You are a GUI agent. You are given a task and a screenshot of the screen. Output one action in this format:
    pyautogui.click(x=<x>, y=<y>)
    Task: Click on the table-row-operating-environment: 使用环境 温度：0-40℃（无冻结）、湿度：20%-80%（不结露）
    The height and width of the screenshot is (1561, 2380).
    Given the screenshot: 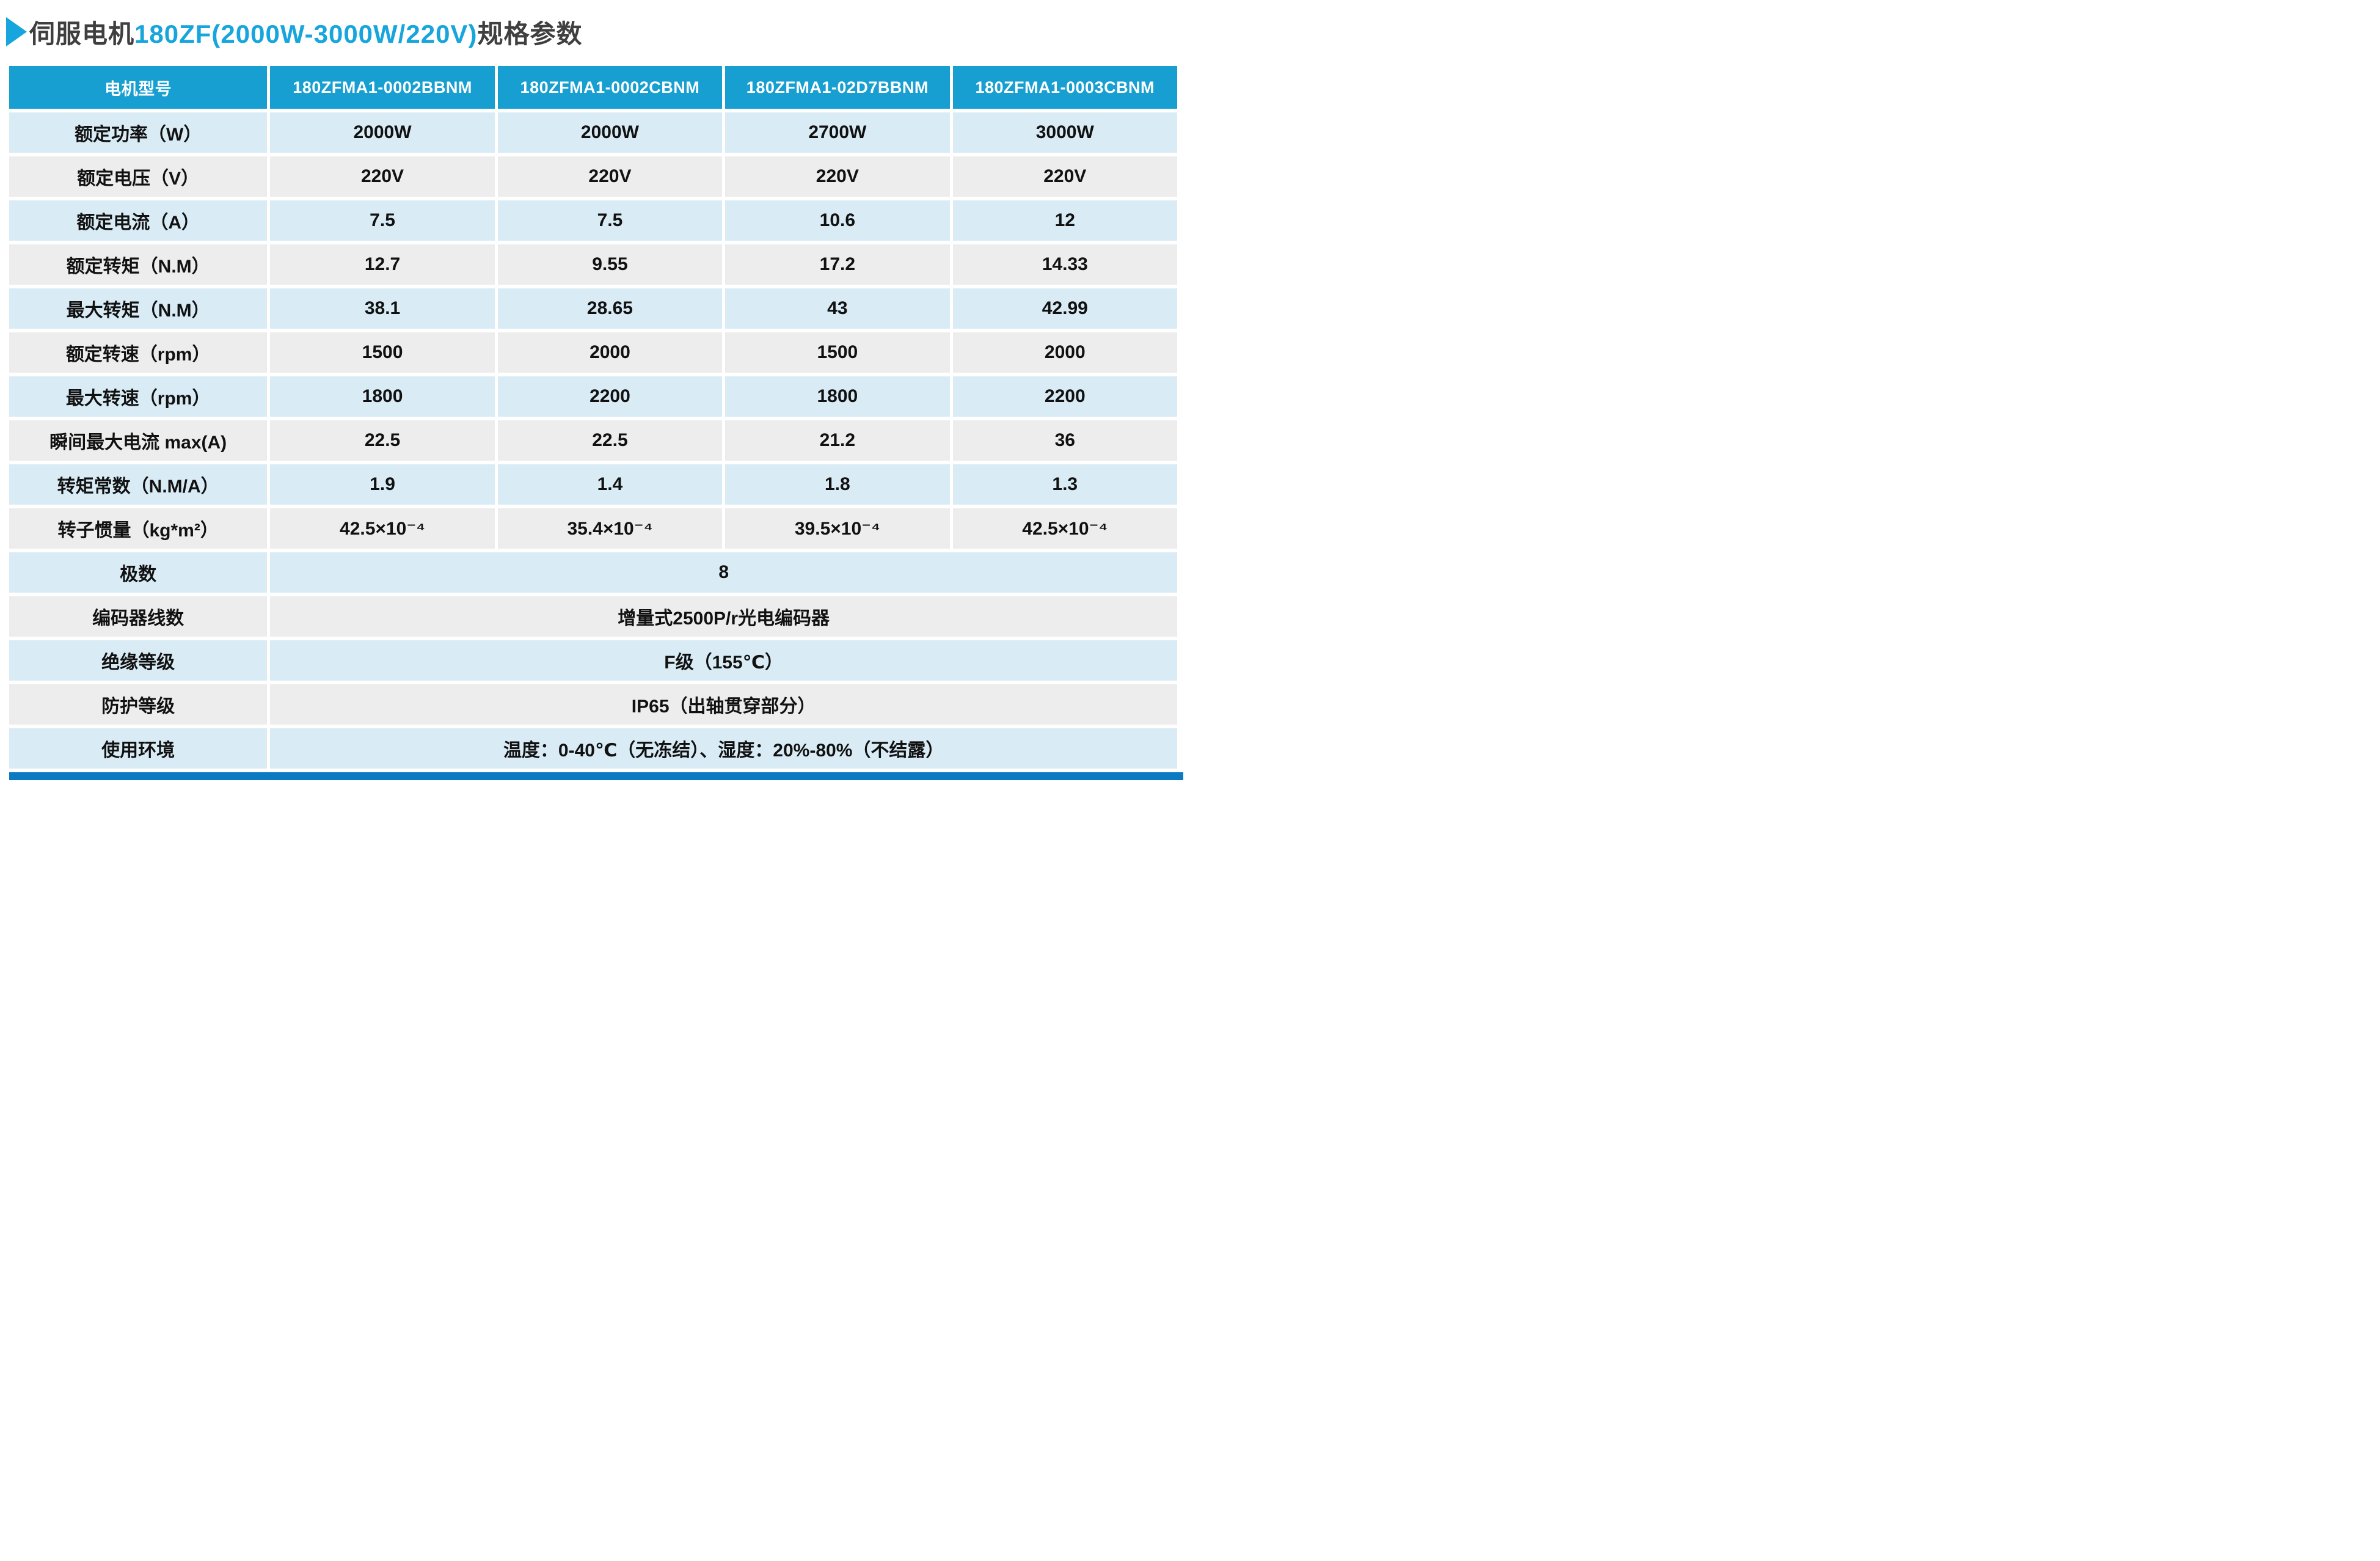 What is the action you would take?
    pyautogui.click(x=593, y=749)
    